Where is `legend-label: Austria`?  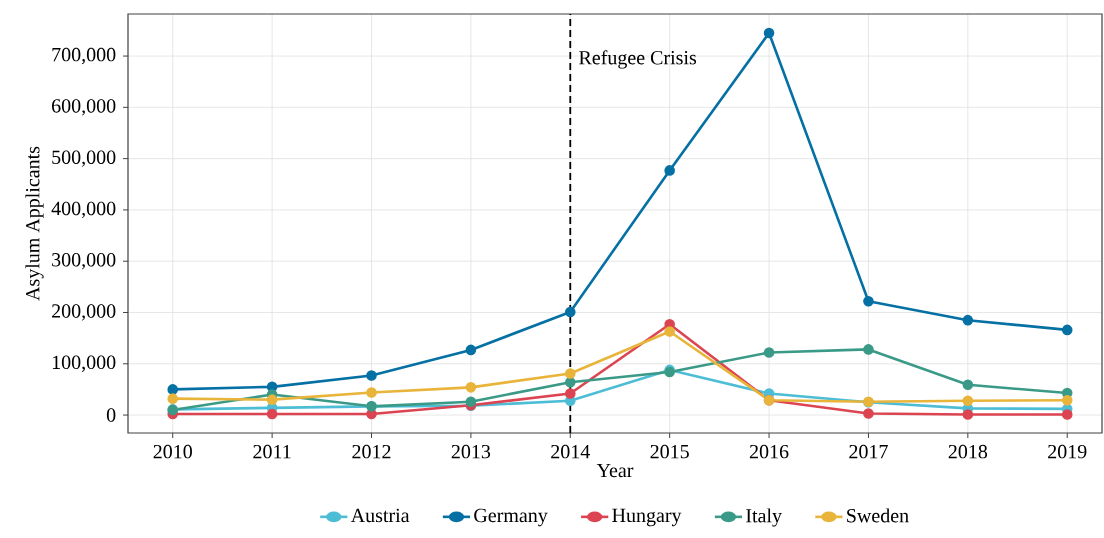 legend-label: Austria is located at coordinates (380, 515).